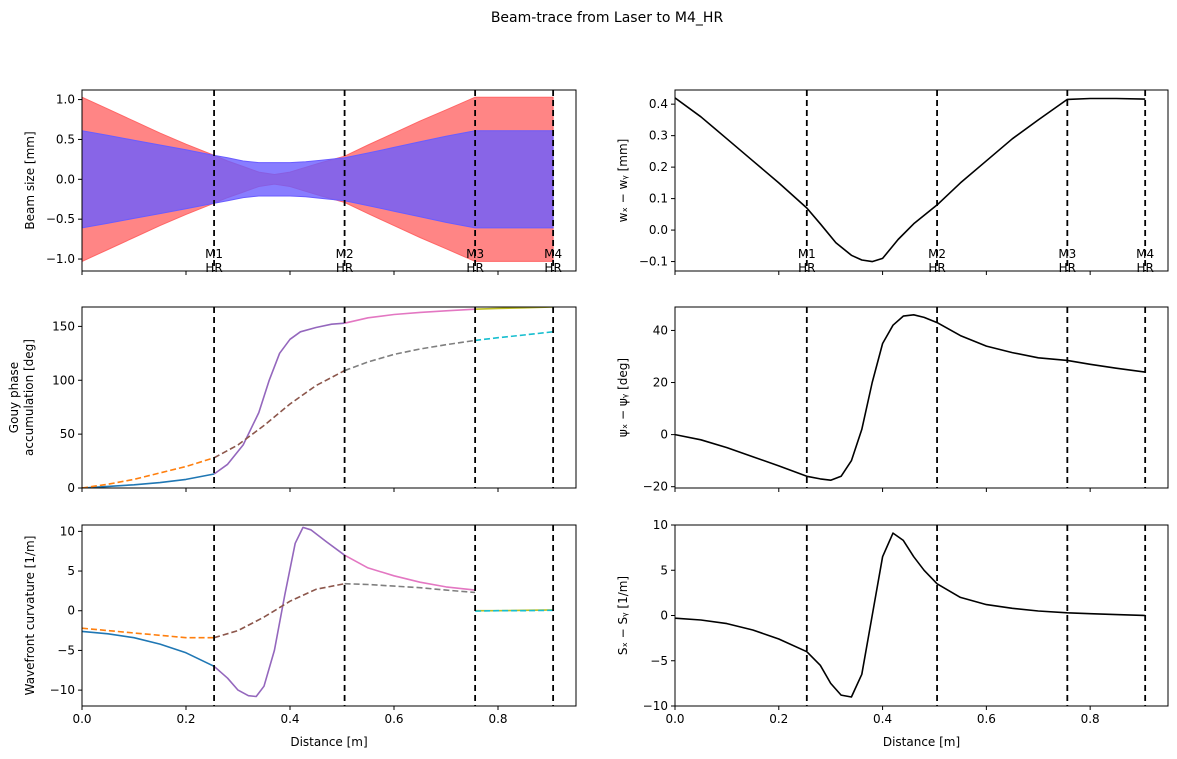  Describe the element at coordinates (660, 330) in the screenshot. I see `ytick-label: 40` at that location.